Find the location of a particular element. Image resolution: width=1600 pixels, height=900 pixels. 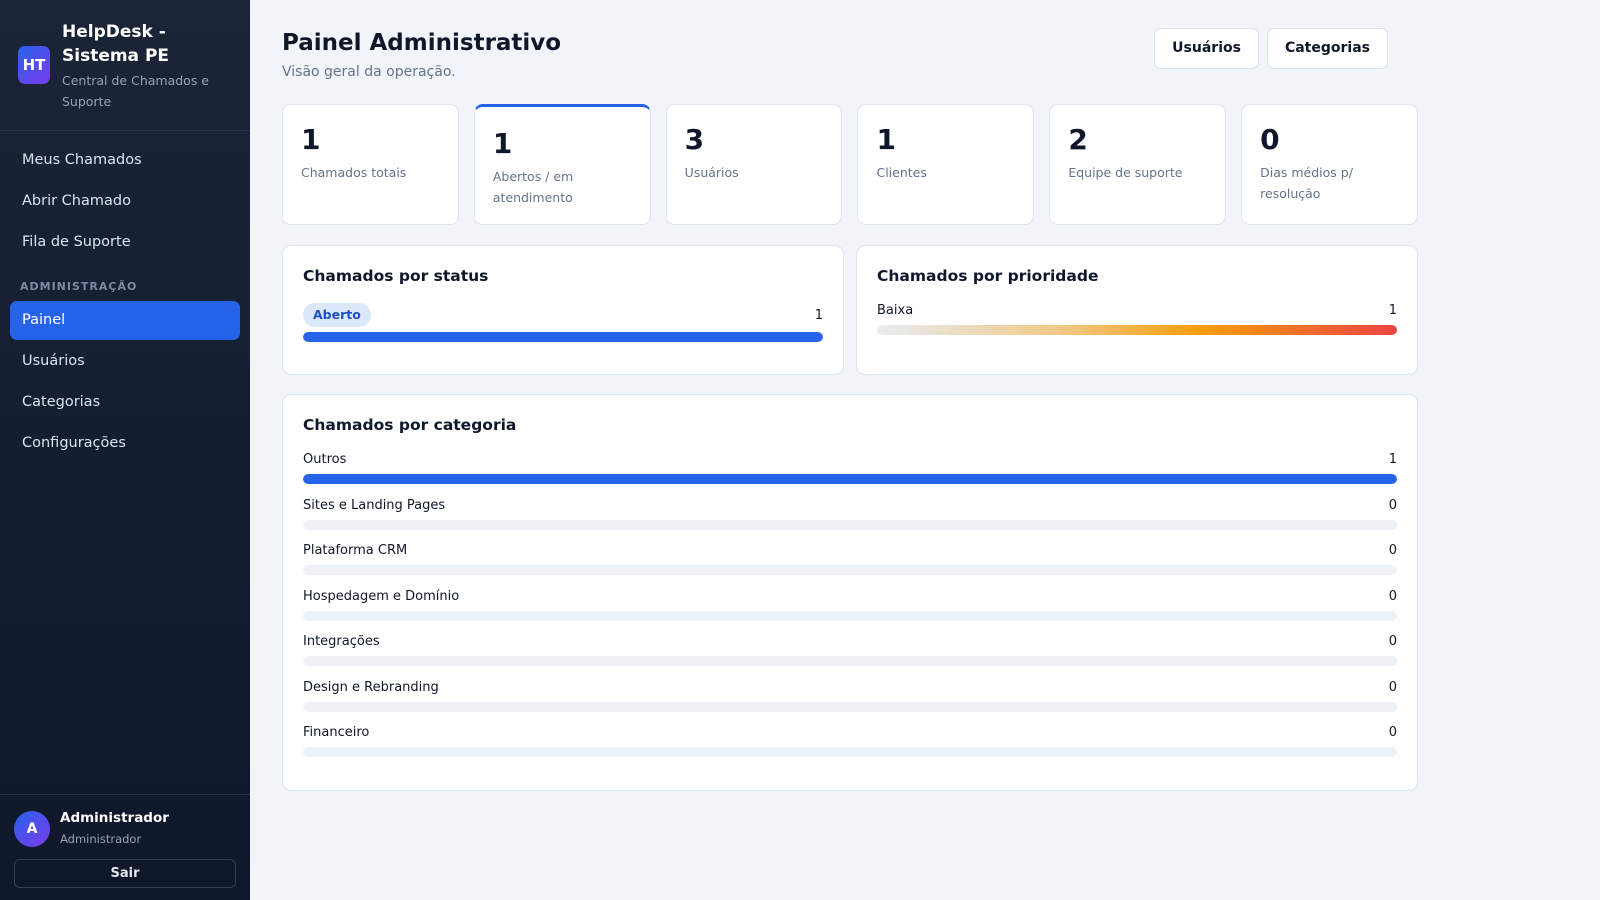

stat-card-users: 3 Usuários is located at coordinates (754, 164).